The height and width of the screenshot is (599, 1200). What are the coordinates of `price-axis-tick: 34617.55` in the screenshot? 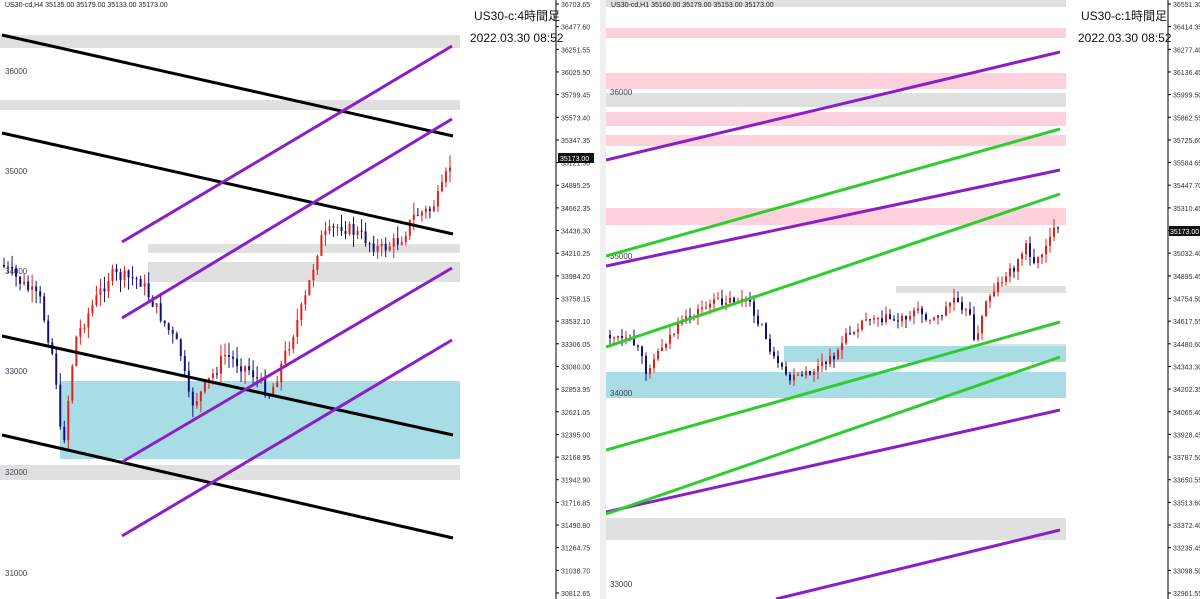 It's located at (1186, 322).